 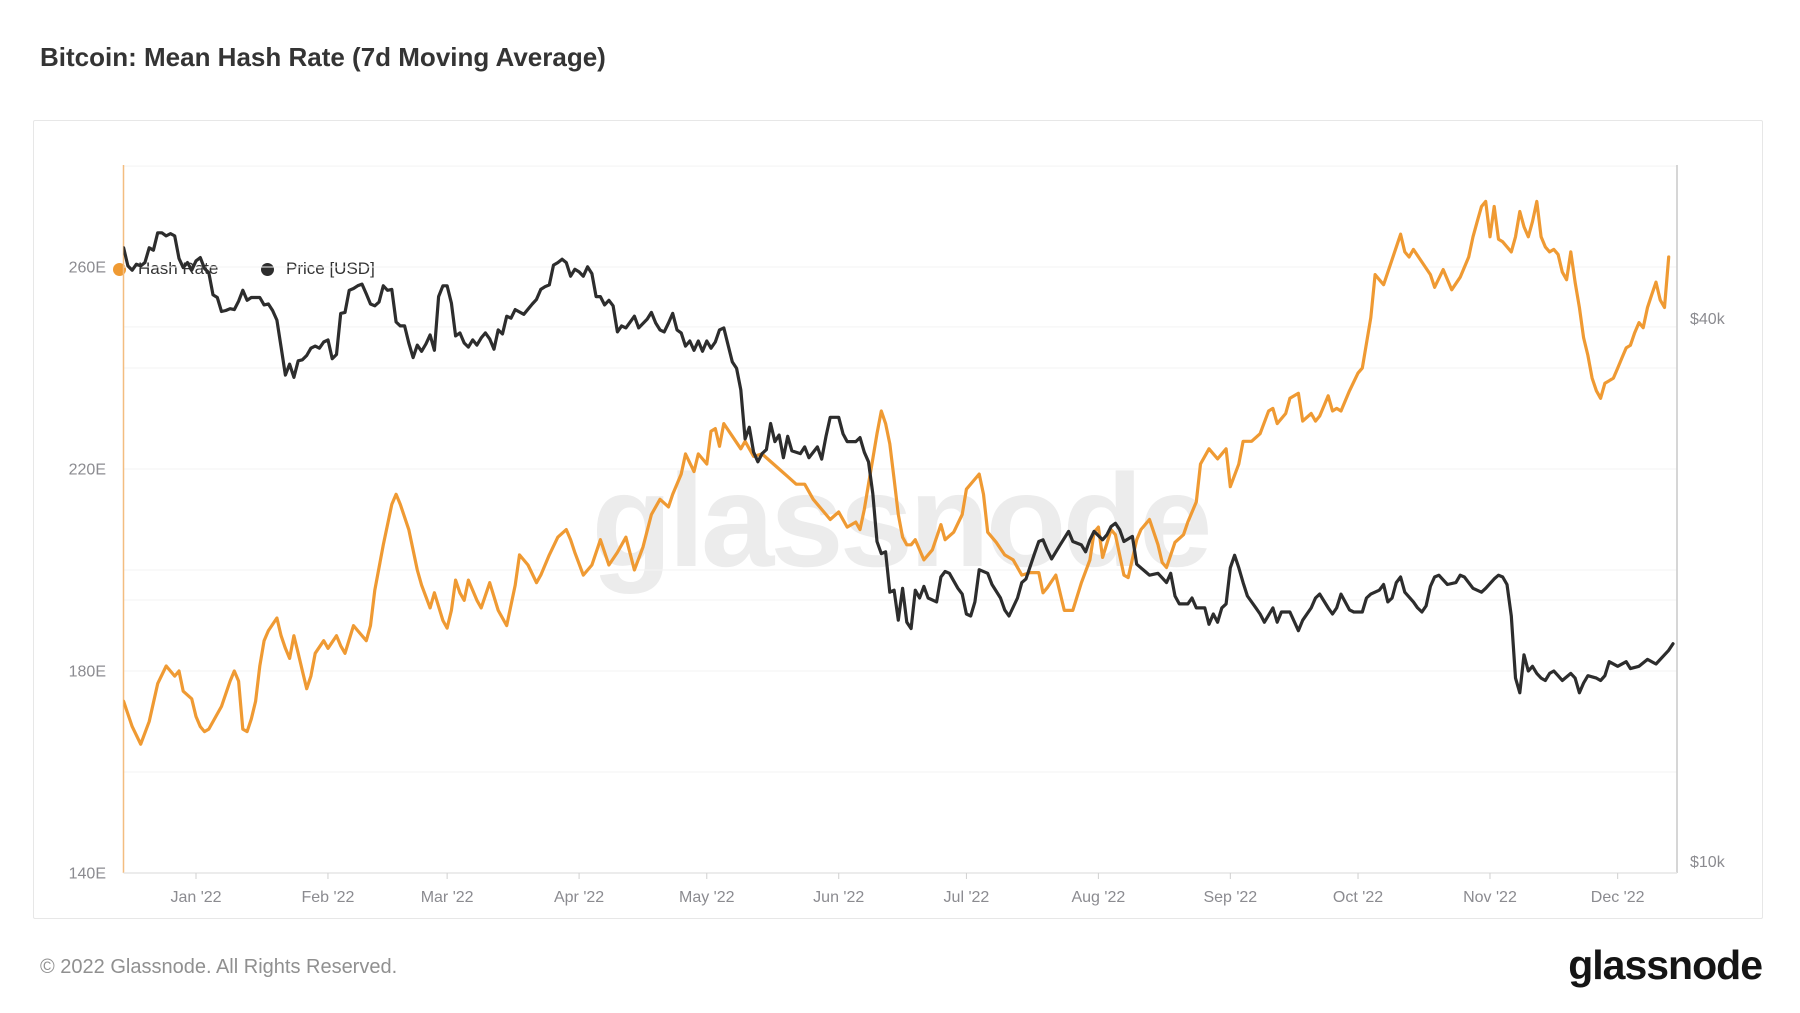 I want to click on glassnode-watermark: glassnode, so click(x=902, y=520).